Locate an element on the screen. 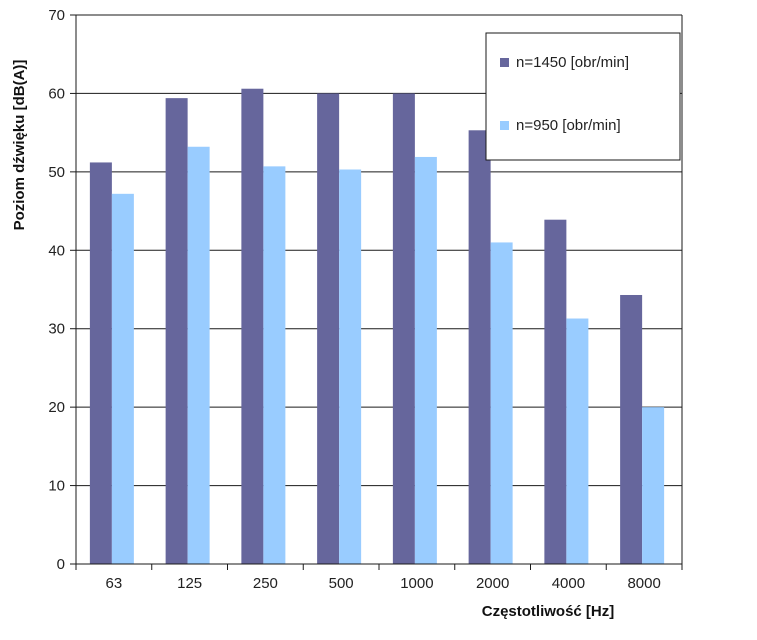  legend: n=1450 [obr/min] n=950 [obr/min] is located at coordinates (583, 96).